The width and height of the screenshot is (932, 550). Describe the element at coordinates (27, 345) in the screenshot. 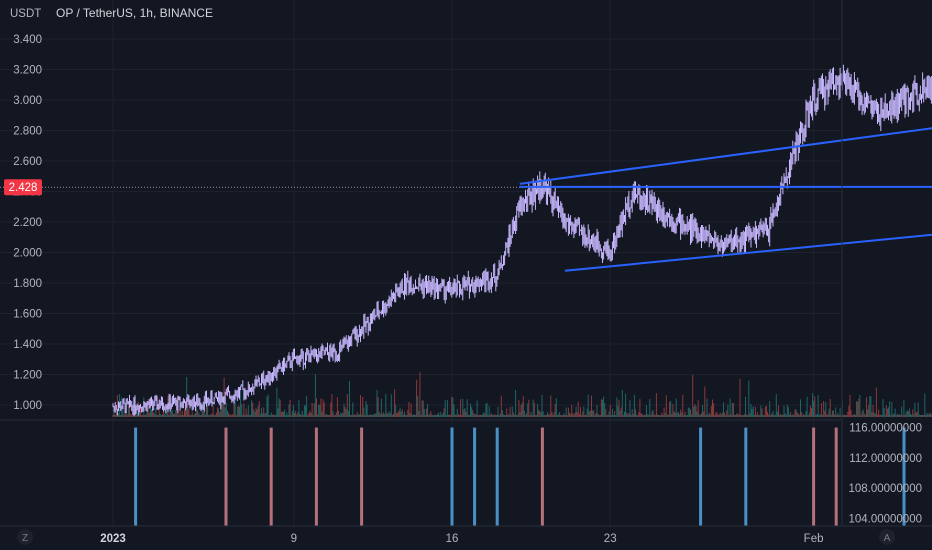

I see `price-tick-label: 1.400` at that location.